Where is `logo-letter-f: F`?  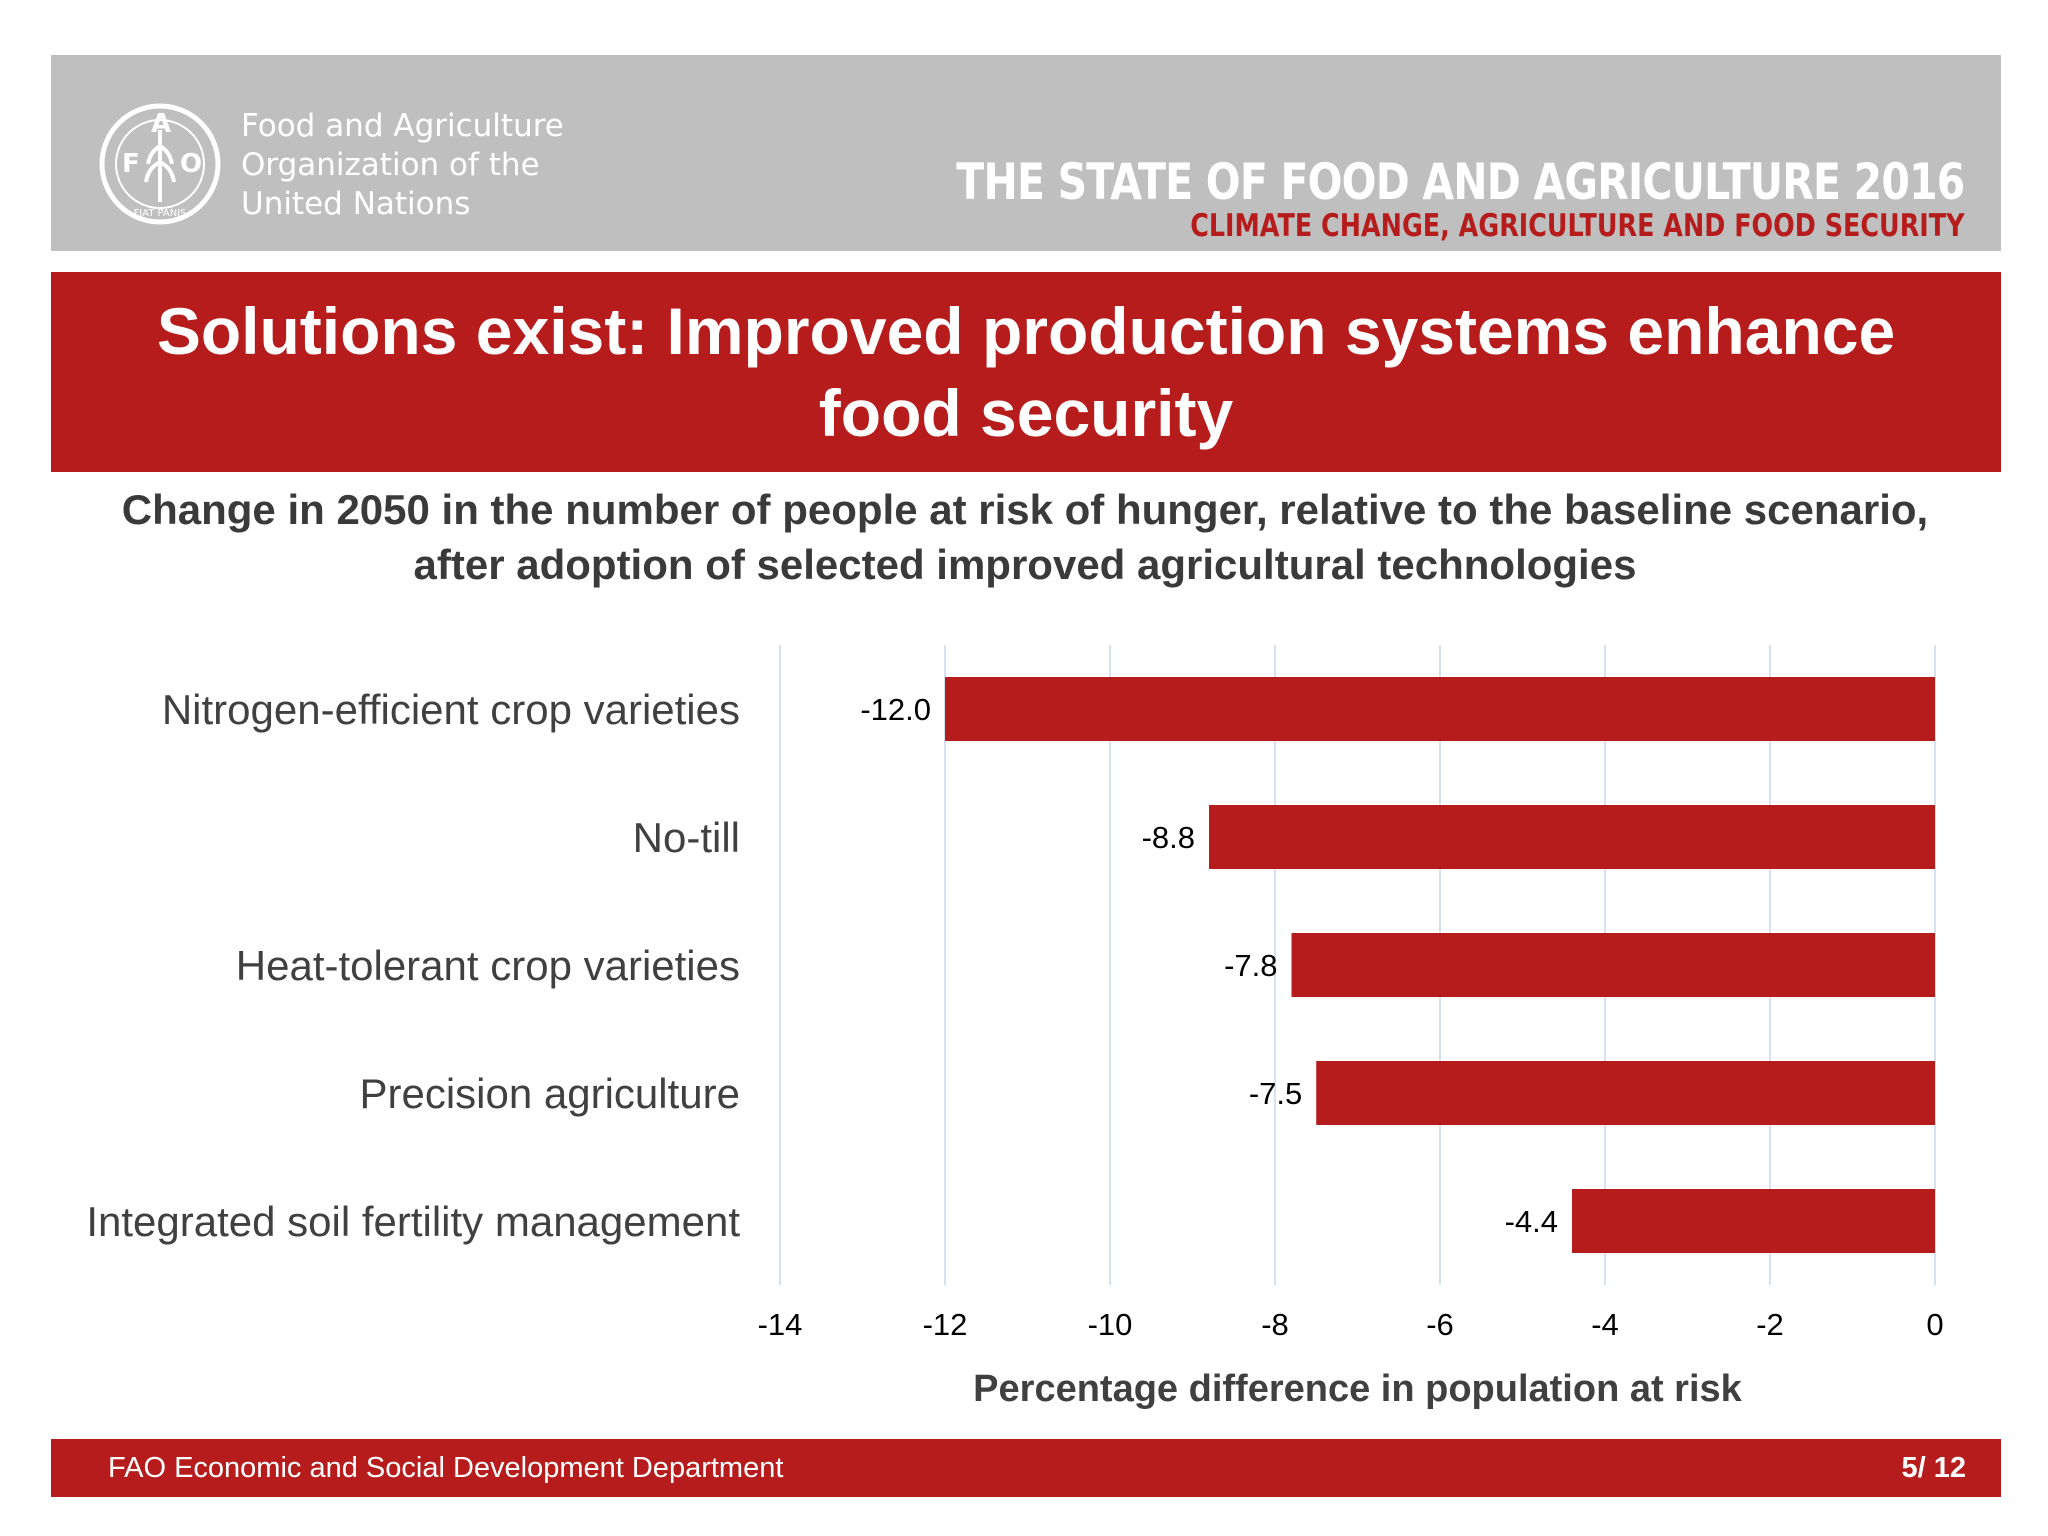 logo-letter-f: F is located at coordinates (131, 164).